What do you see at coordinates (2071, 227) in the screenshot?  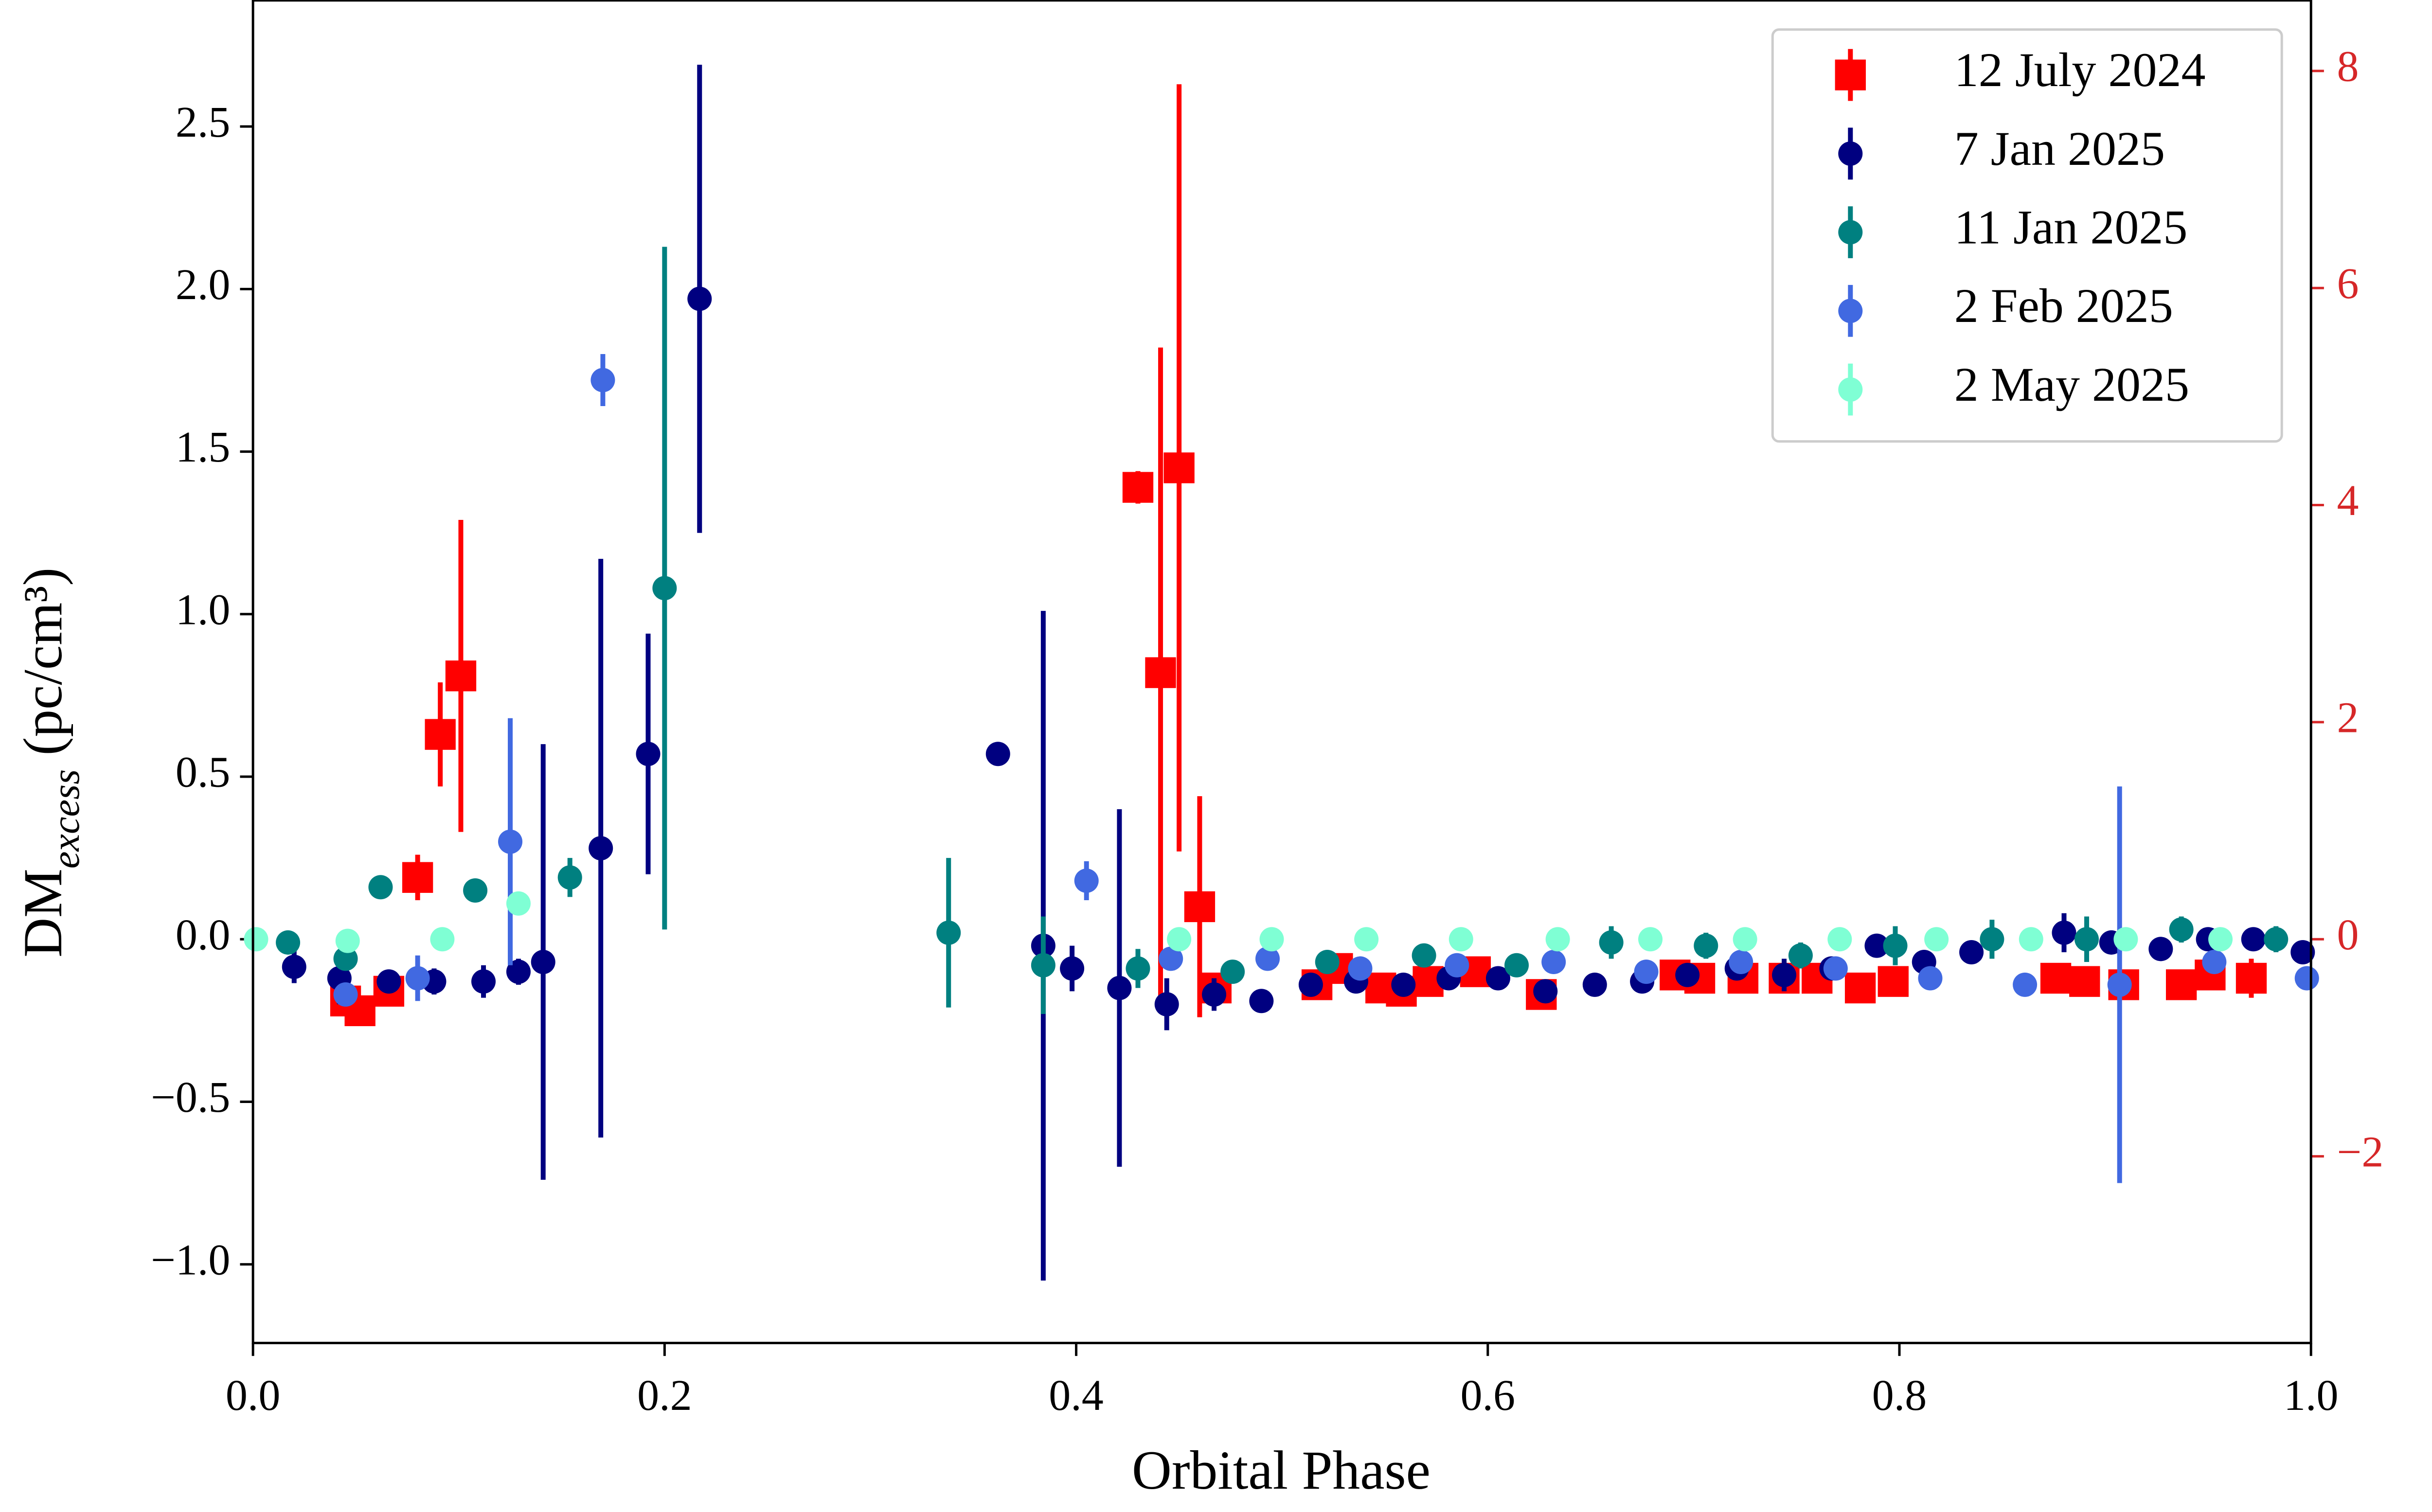 I see `legend-label: 11 Jan 2025` at bounding box center [2071, 227].